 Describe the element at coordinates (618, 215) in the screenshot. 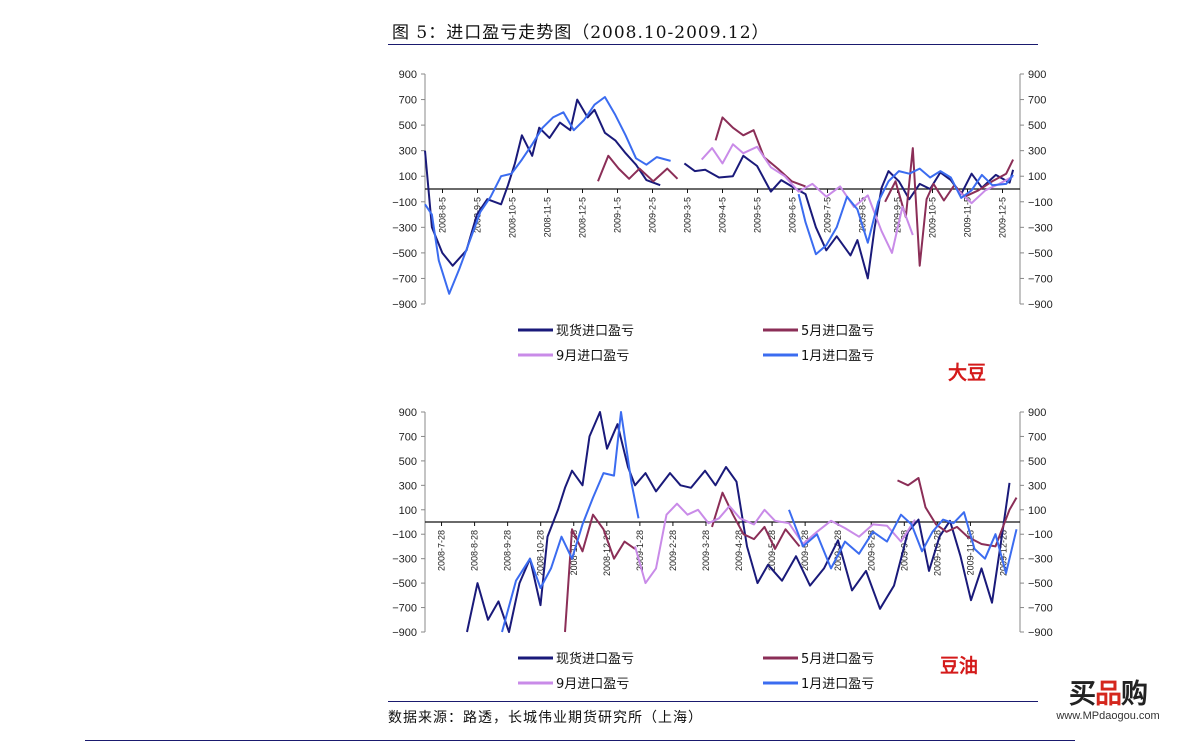

I see `x-tick-label: 2009-1-5` at that location.